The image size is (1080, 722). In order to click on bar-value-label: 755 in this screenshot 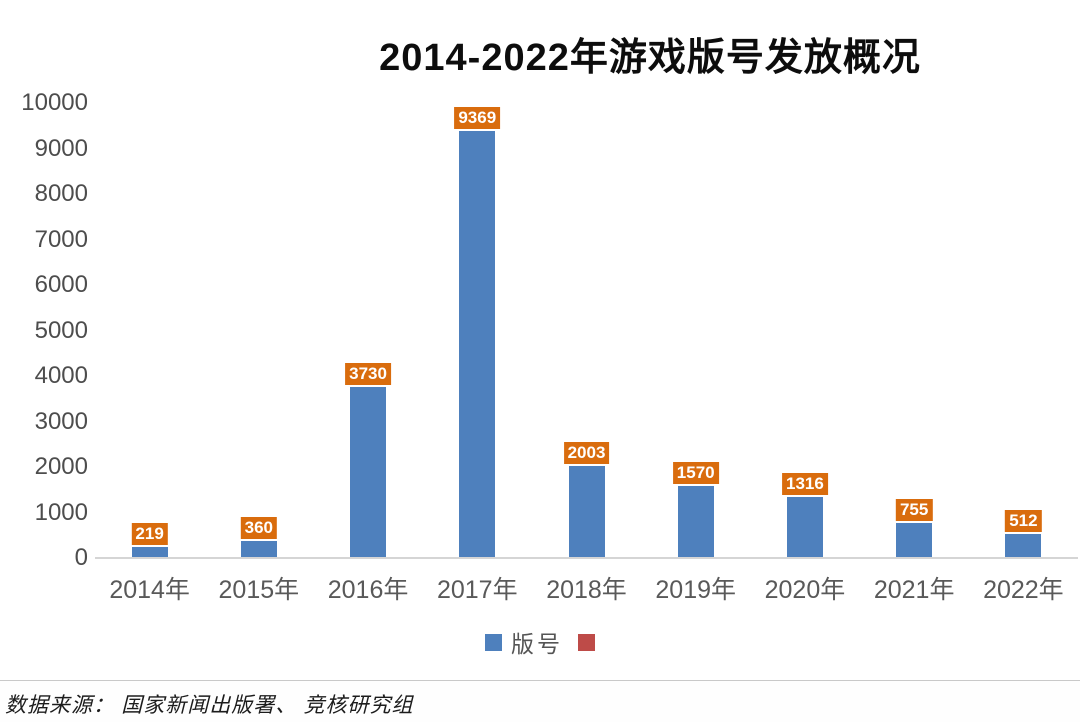, I will do `click(914, 510)`.